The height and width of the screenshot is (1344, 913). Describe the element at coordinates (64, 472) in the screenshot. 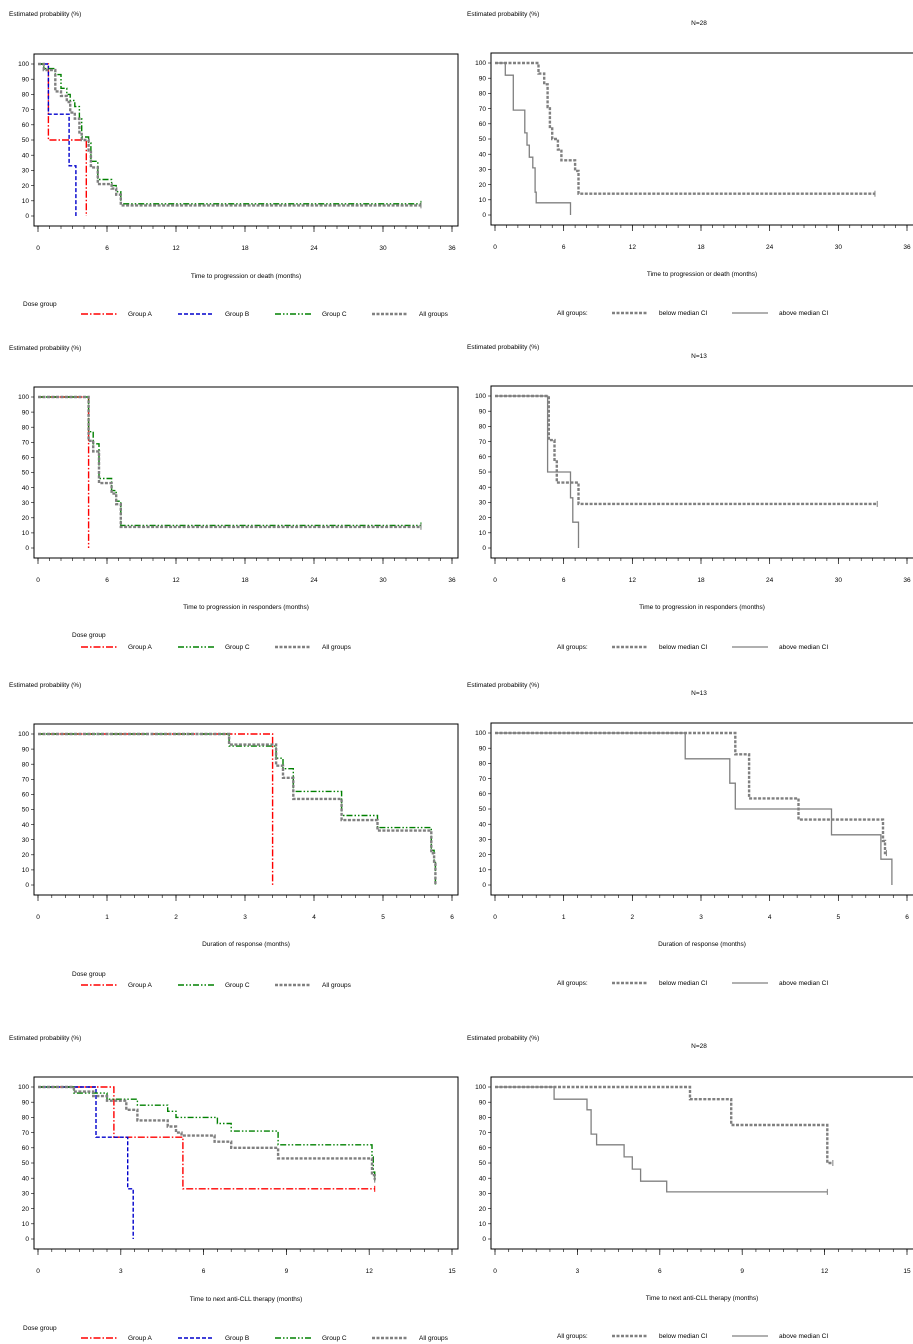

I see `series-line-group-a` at that location.